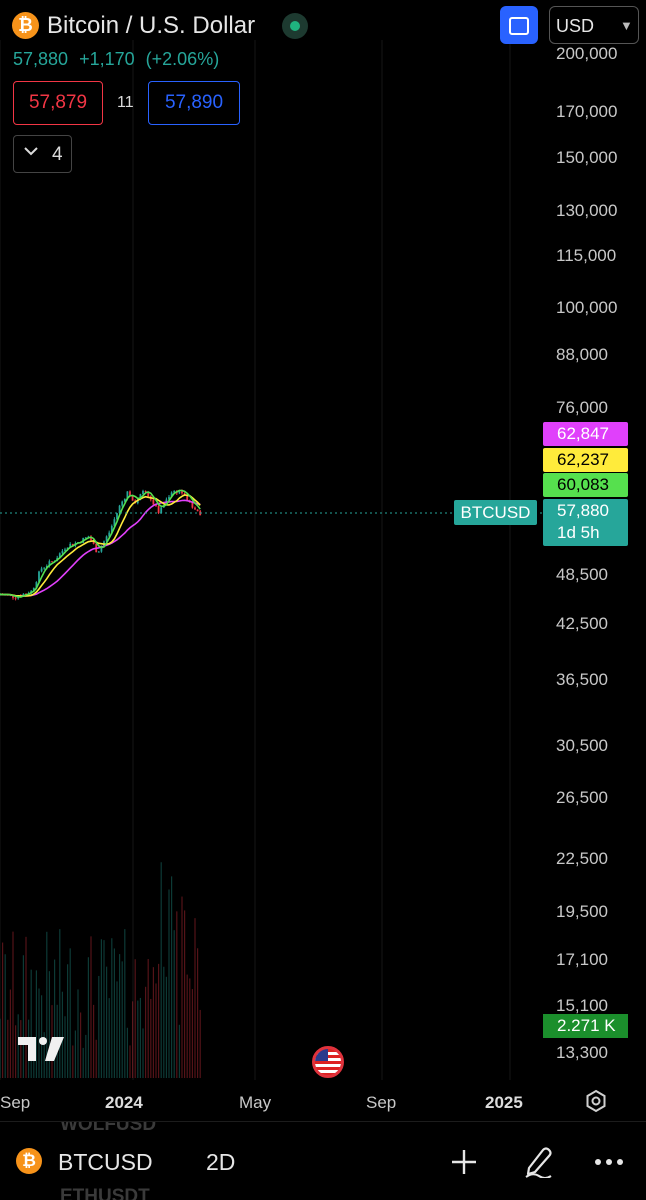 This screenshot has height=1200, width=646. What do you see at coordinates (328, 1062) in the screenshot?
I see `us-flag-icon` at bounding box center [328, 1062].